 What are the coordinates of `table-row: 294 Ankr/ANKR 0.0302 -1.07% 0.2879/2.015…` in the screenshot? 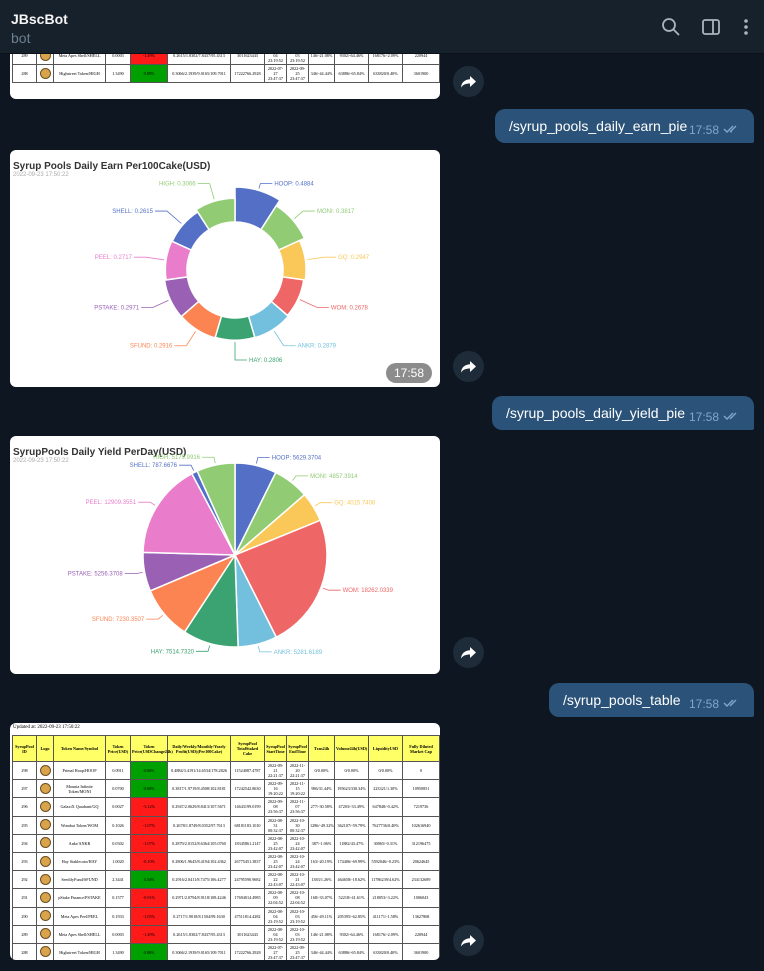 It's located at (226, 843).